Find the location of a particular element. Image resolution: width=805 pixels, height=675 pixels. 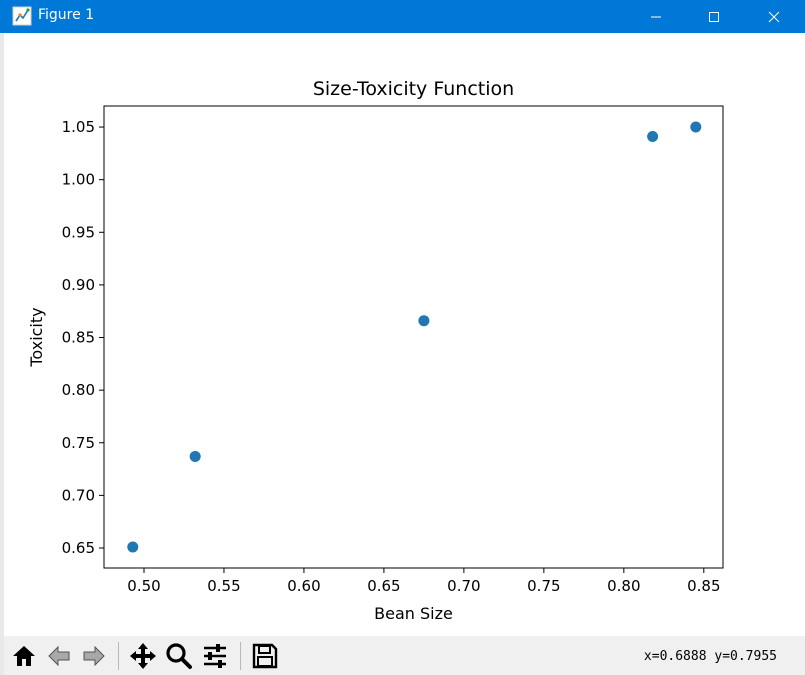

chart-title: Size-Toxicity Function is located at coordinates (413, 89).